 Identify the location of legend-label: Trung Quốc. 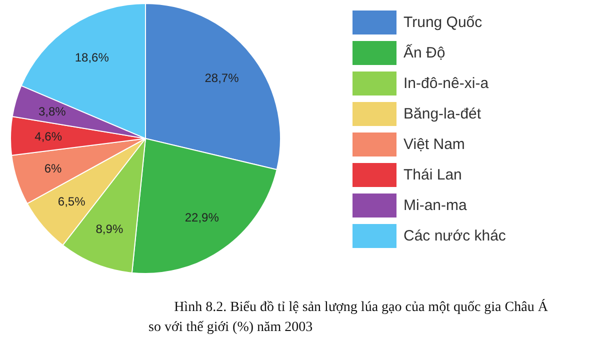
(443, 22).